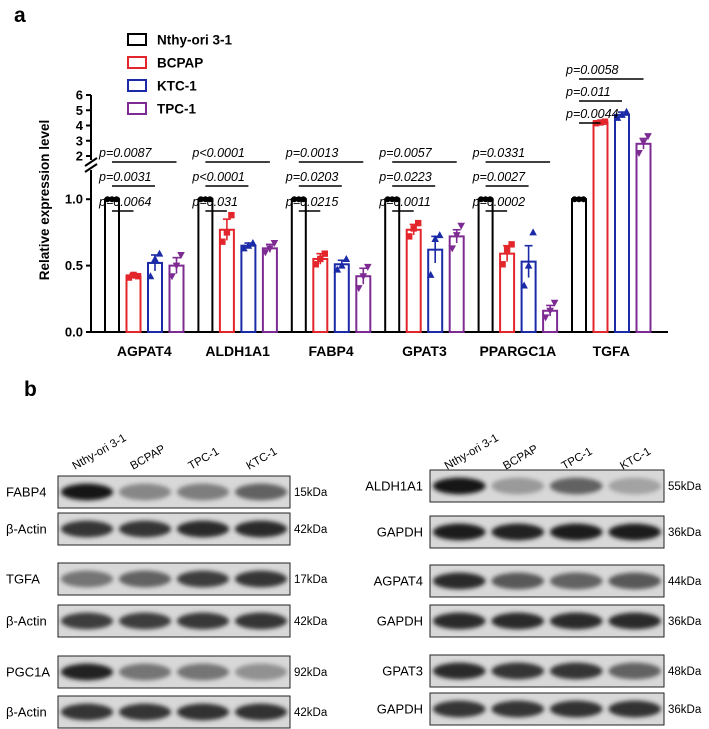 The width and height of the screenshot is (709, 729). I want to click on blot-label: PGC1A, so click(28, 672).